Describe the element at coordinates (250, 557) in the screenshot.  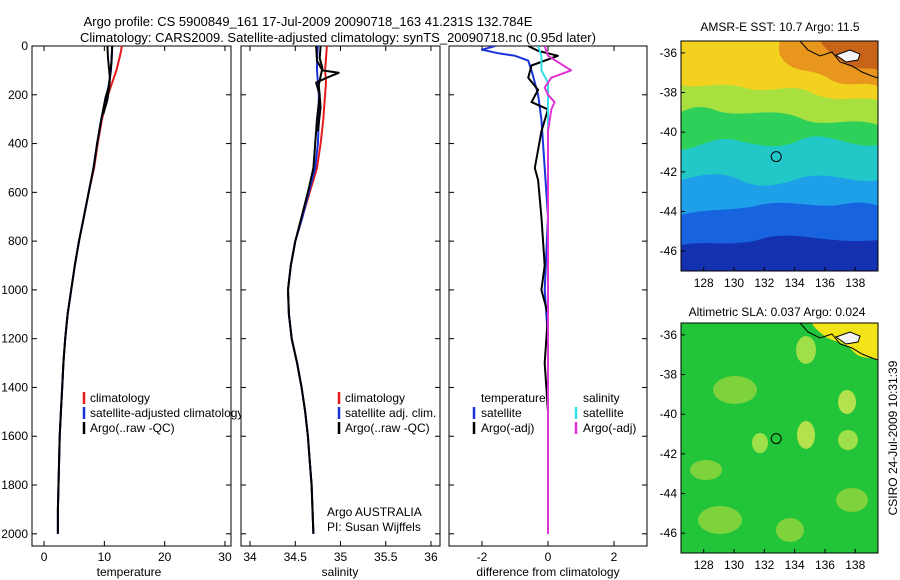
I see `x-tick-label: 34` at that location.